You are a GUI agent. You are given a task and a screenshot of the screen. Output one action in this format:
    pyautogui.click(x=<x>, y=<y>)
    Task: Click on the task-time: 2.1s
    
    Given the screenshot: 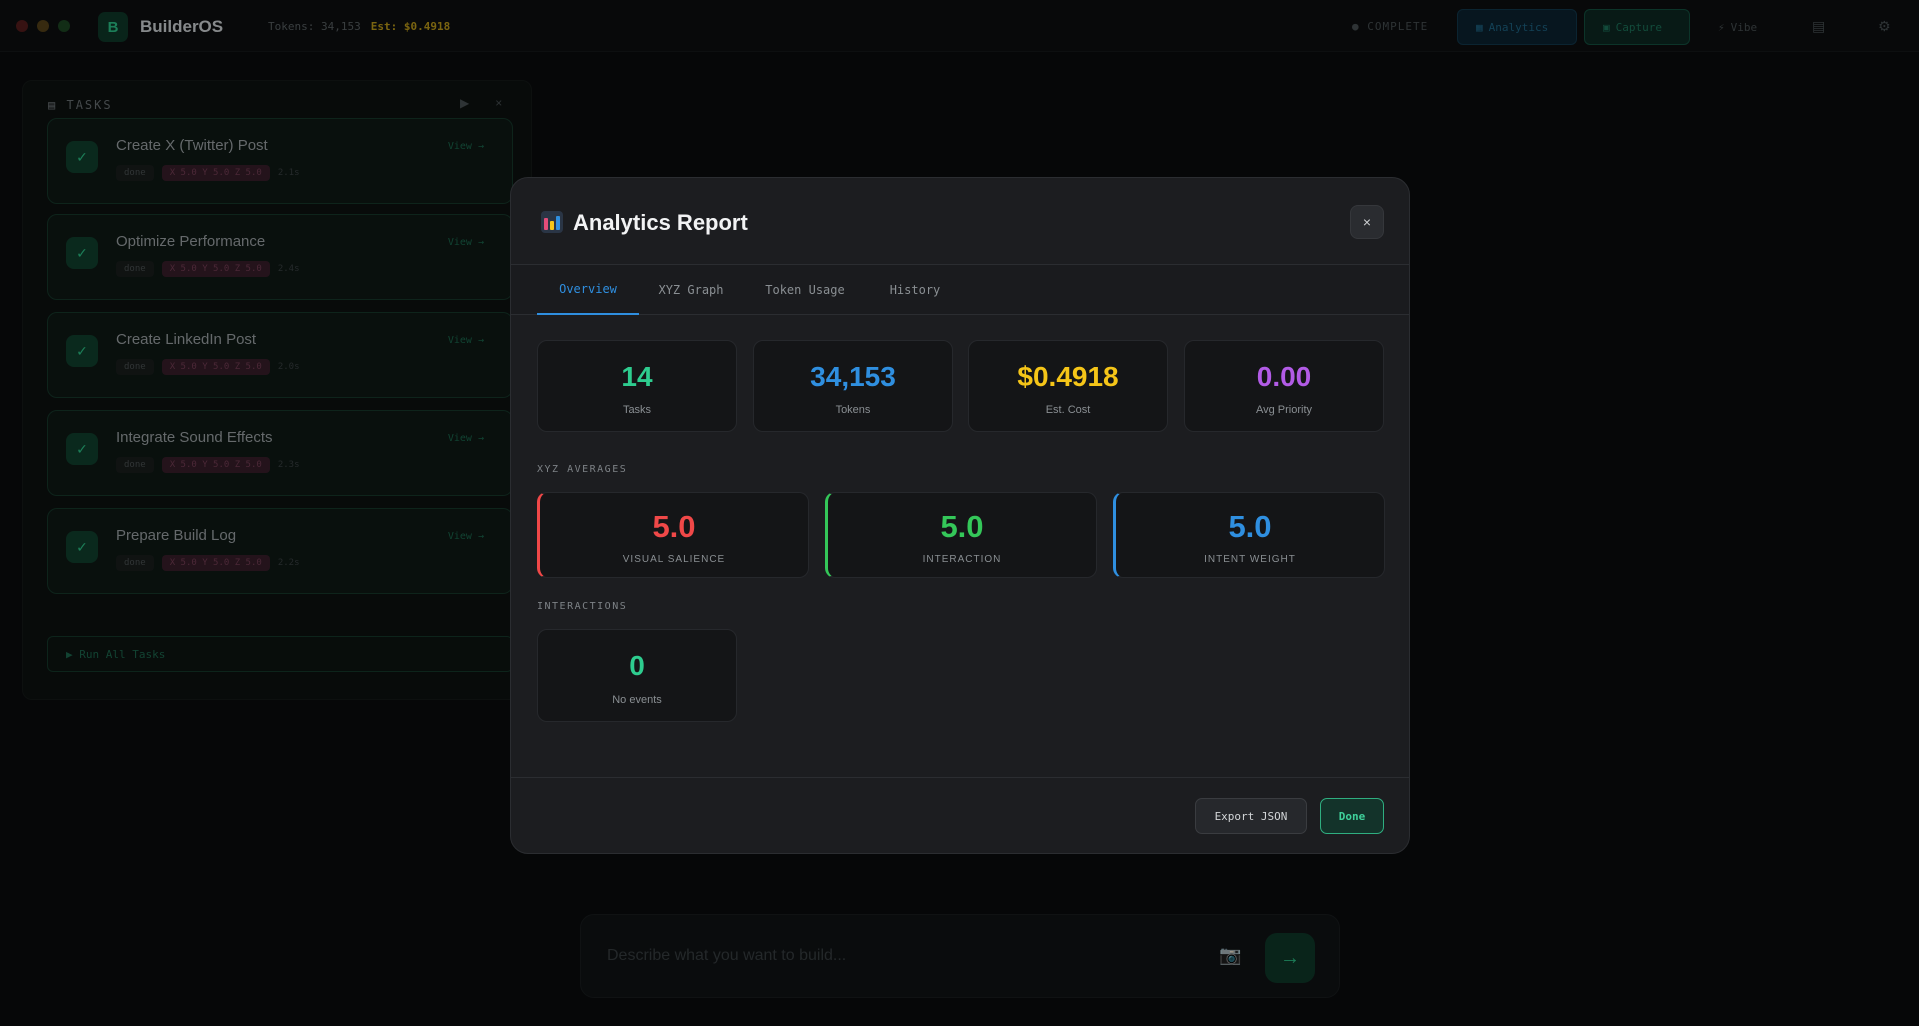 What is the action you would take?
    pyautogui.click(x=288, y=173)
    